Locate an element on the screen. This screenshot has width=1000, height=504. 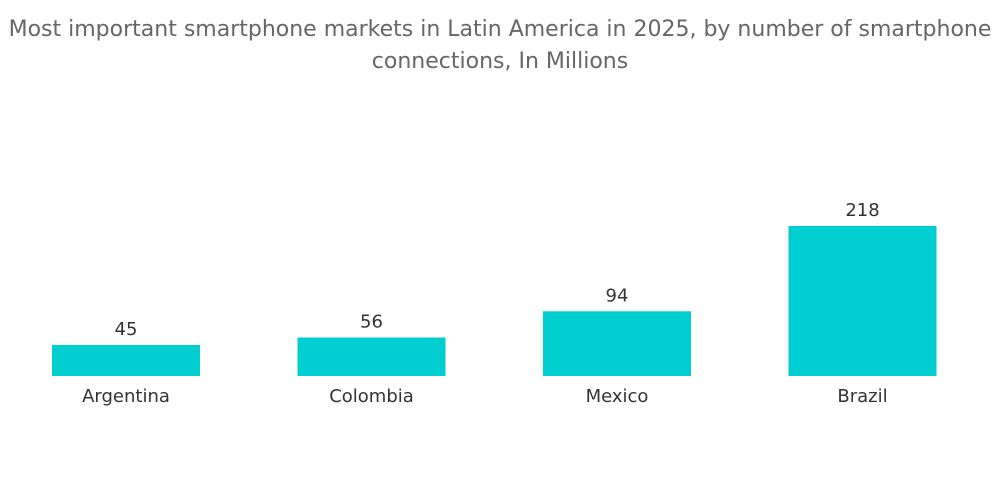
category-label-brazil: Brazil is located at coordinates (862, 396).